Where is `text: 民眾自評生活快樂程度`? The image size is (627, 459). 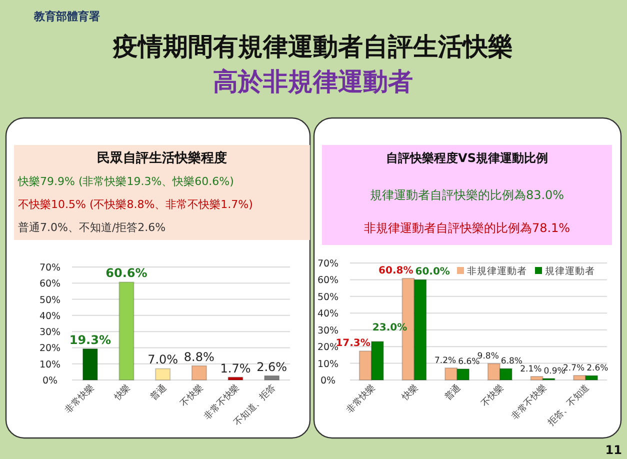
text: 民眾自評生活快樂程度 is located at coordinates (162, 158).